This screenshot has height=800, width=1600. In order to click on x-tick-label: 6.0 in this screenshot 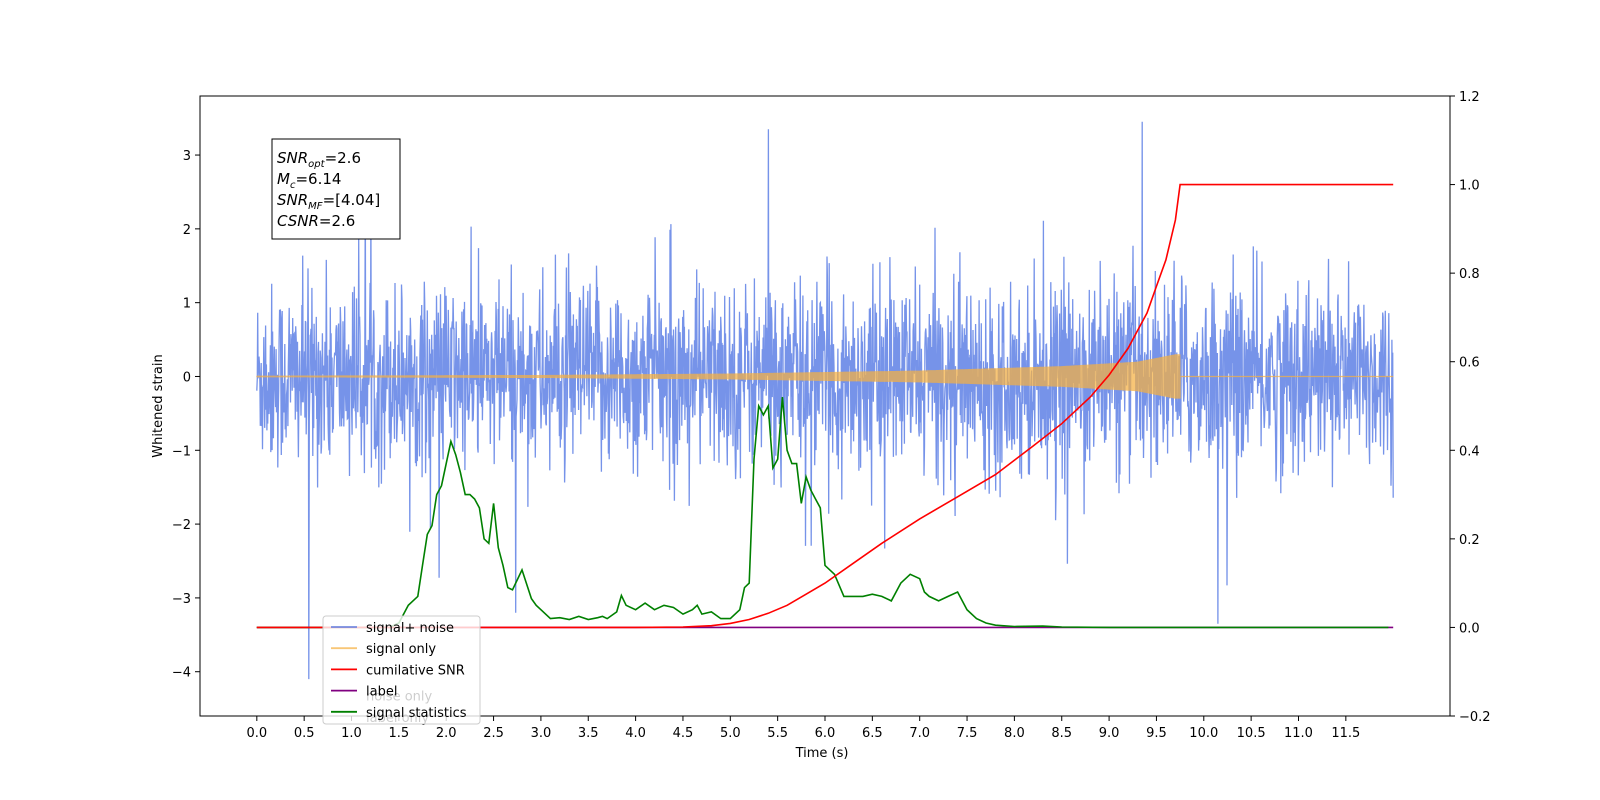, I will do `click(825, 733)`.